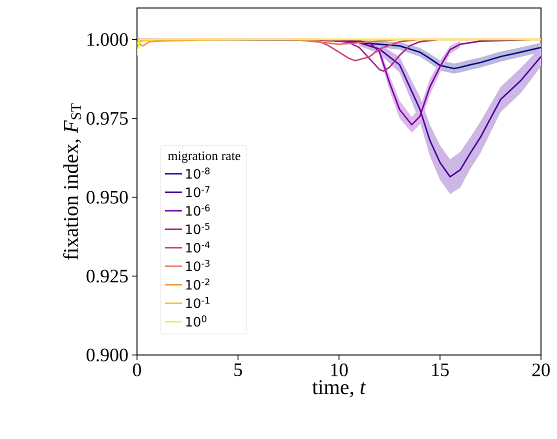 The height and width of the screenshot is (439, 557). What do you see at coordinates (108, 39) in the screenshot?
I see `y-tick-label: 1.000` at bounding box center [108, 39].